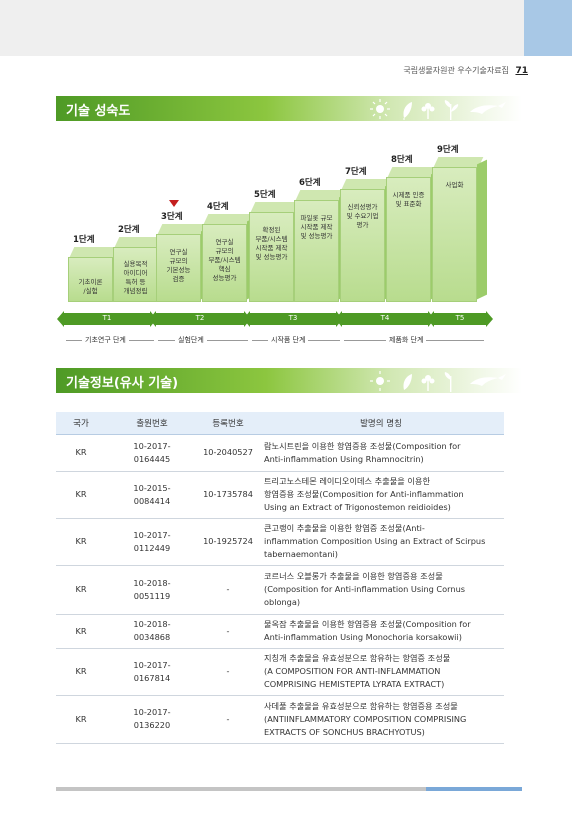 This screenshot has width=572, height=830. Describe the element at coordinates (200, 318) in the screenshot. I see `phase-bar-label: T2` at that location.